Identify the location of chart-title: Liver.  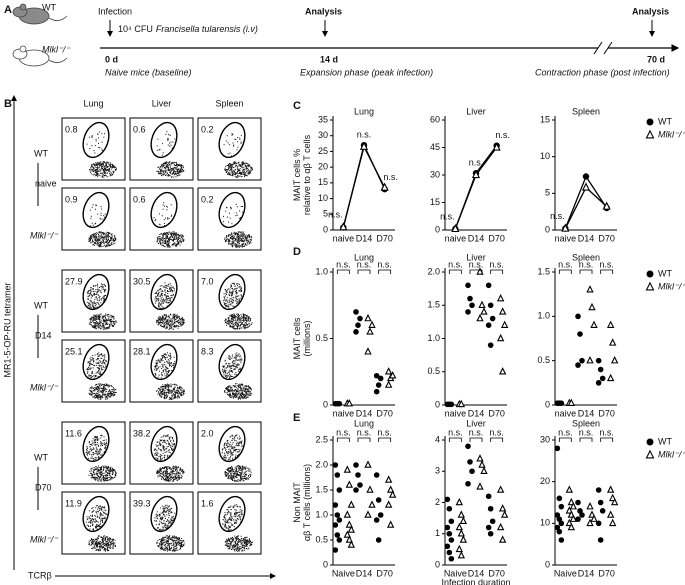
(476, 257).